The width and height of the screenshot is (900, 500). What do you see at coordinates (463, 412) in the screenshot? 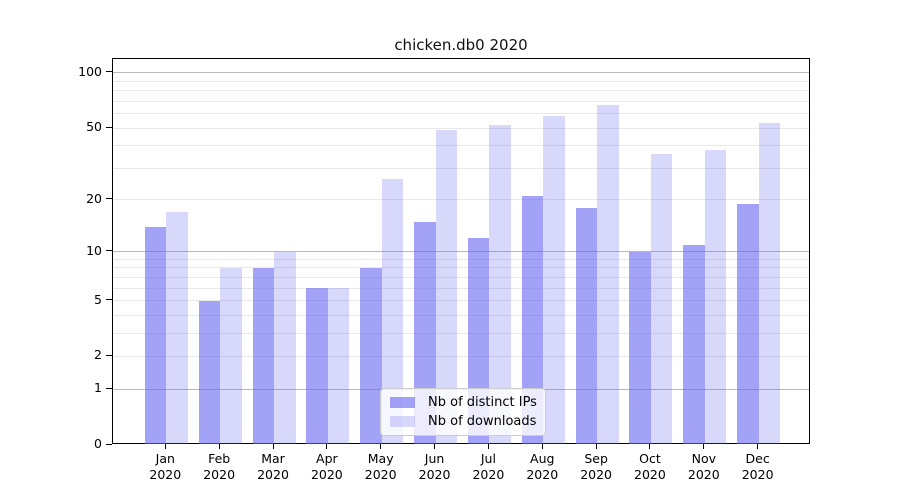
I see `legend: Nb of distinct IPs Nb of downloads` at bounding box center [463, 412].